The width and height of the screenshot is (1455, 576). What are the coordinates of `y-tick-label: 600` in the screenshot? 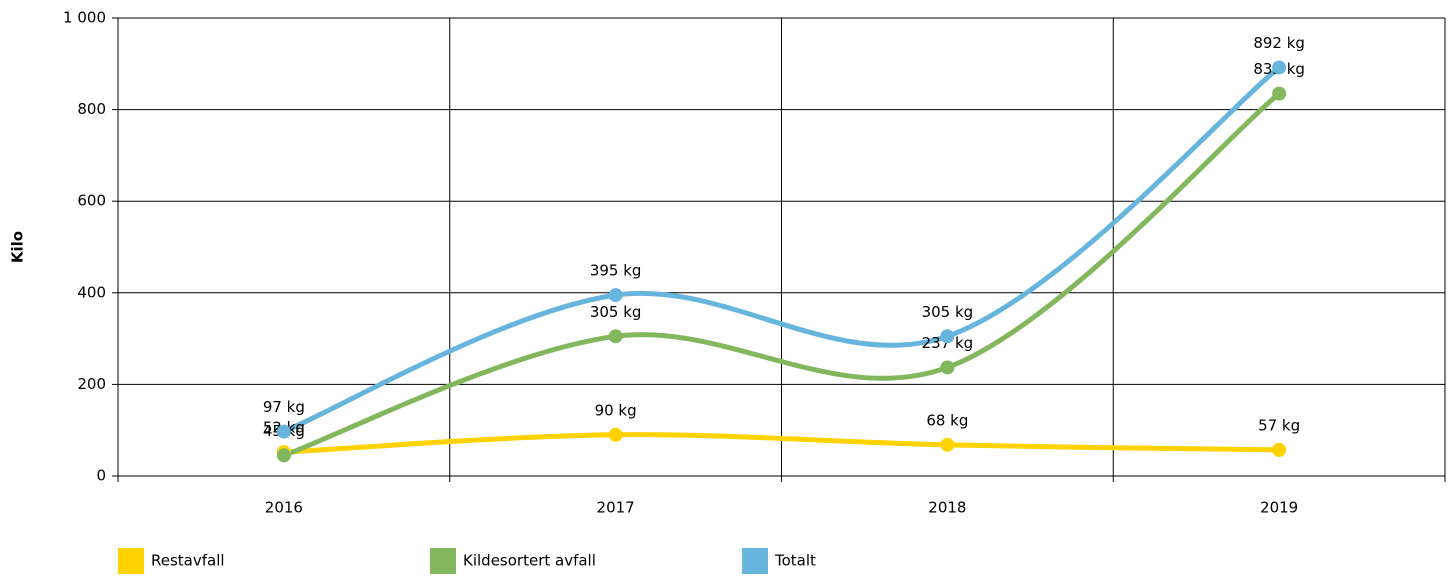 It's located at (91, 201).